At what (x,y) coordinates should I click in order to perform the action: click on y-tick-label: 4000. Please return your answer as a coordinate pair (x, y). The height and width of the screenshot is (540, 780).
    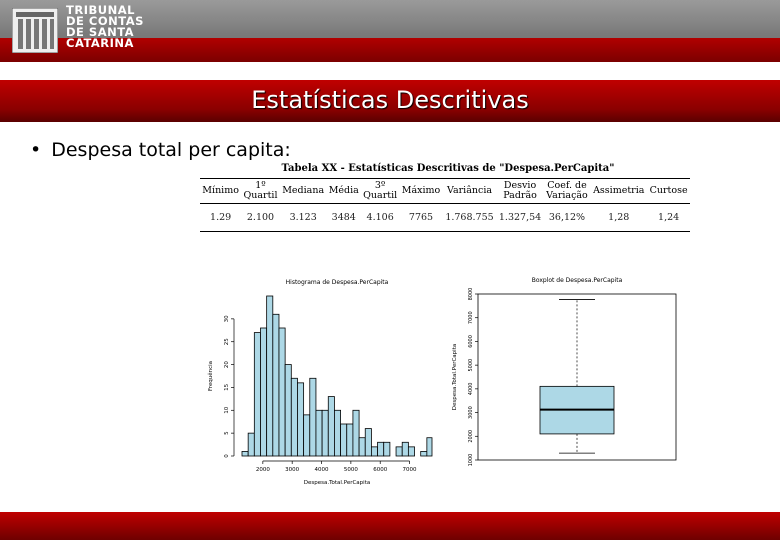
    Looking at the image, I should click on (471, 388).